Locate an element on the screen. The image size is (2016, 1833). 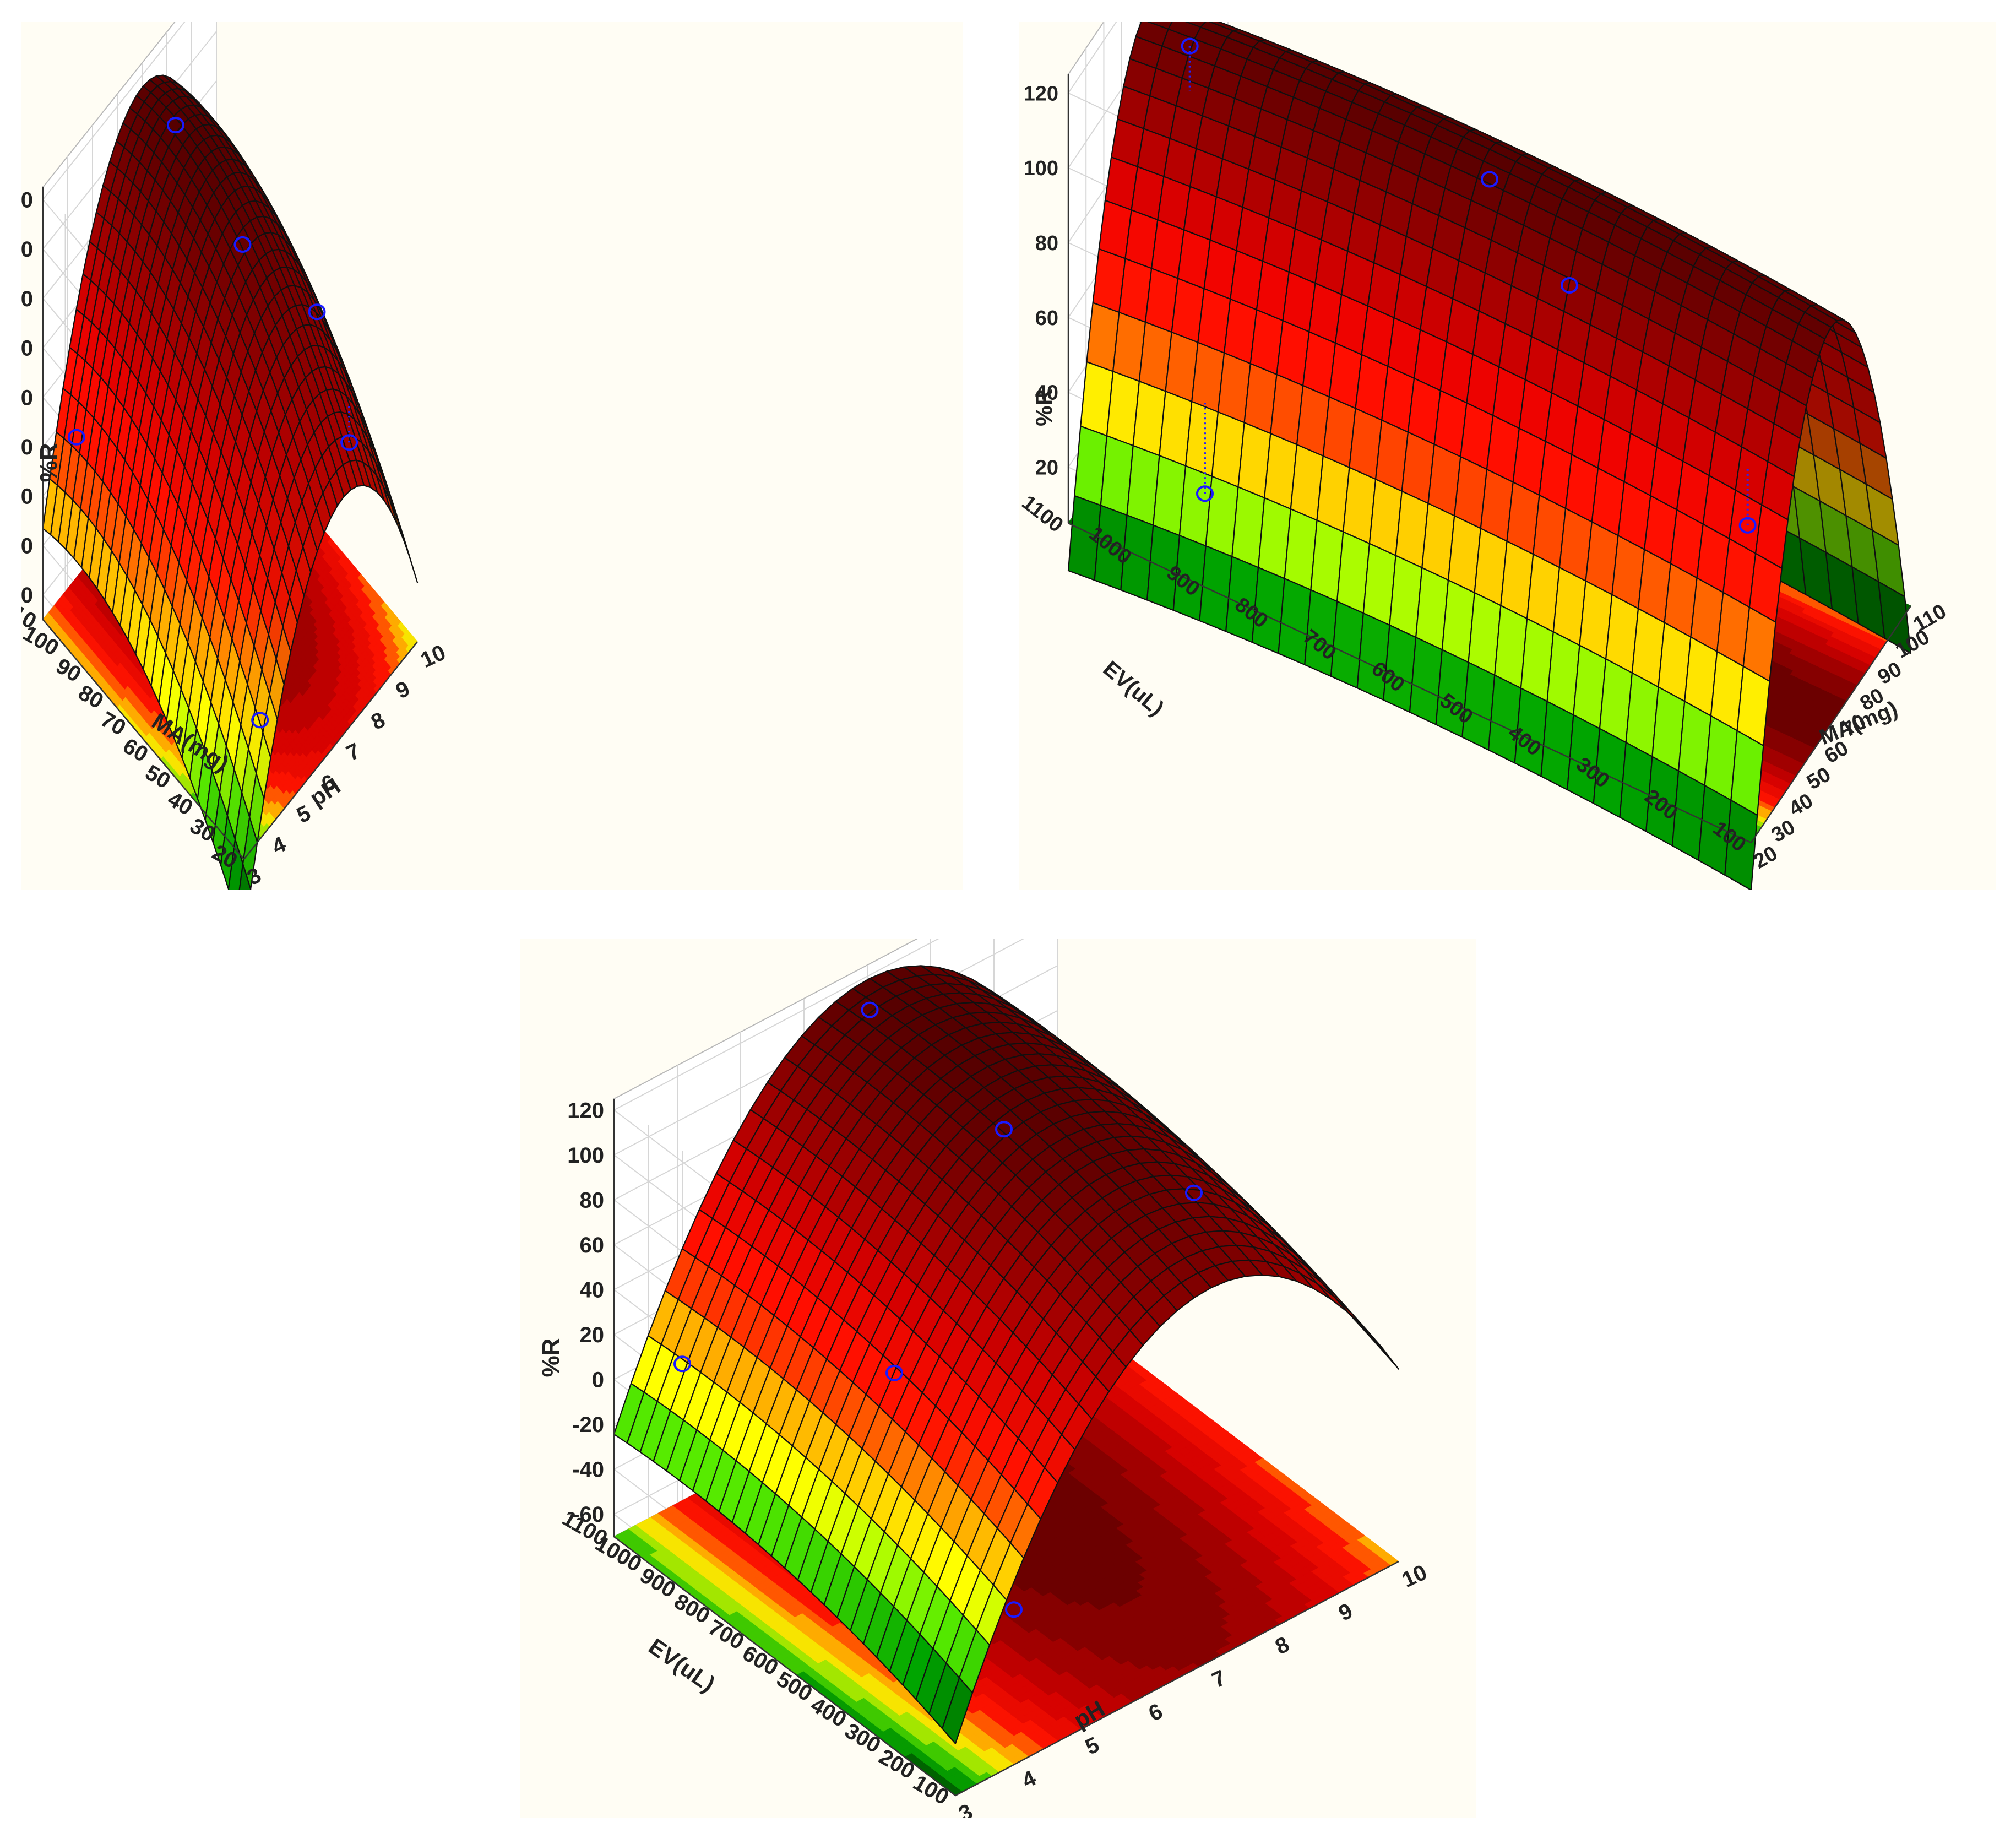
z-tick-label: 80 is located at coordinates (27, 299).